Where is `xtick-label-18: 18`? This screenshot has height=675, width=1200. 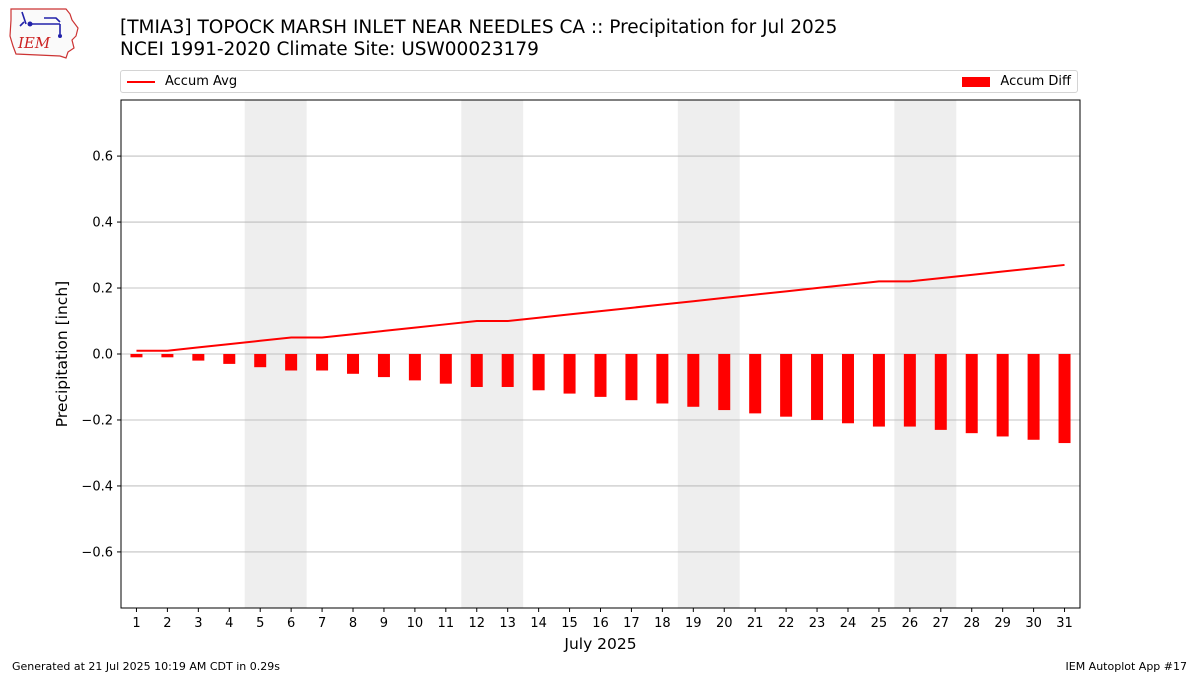
xtick-label-18: 18 is located at coordinates (662, 623).